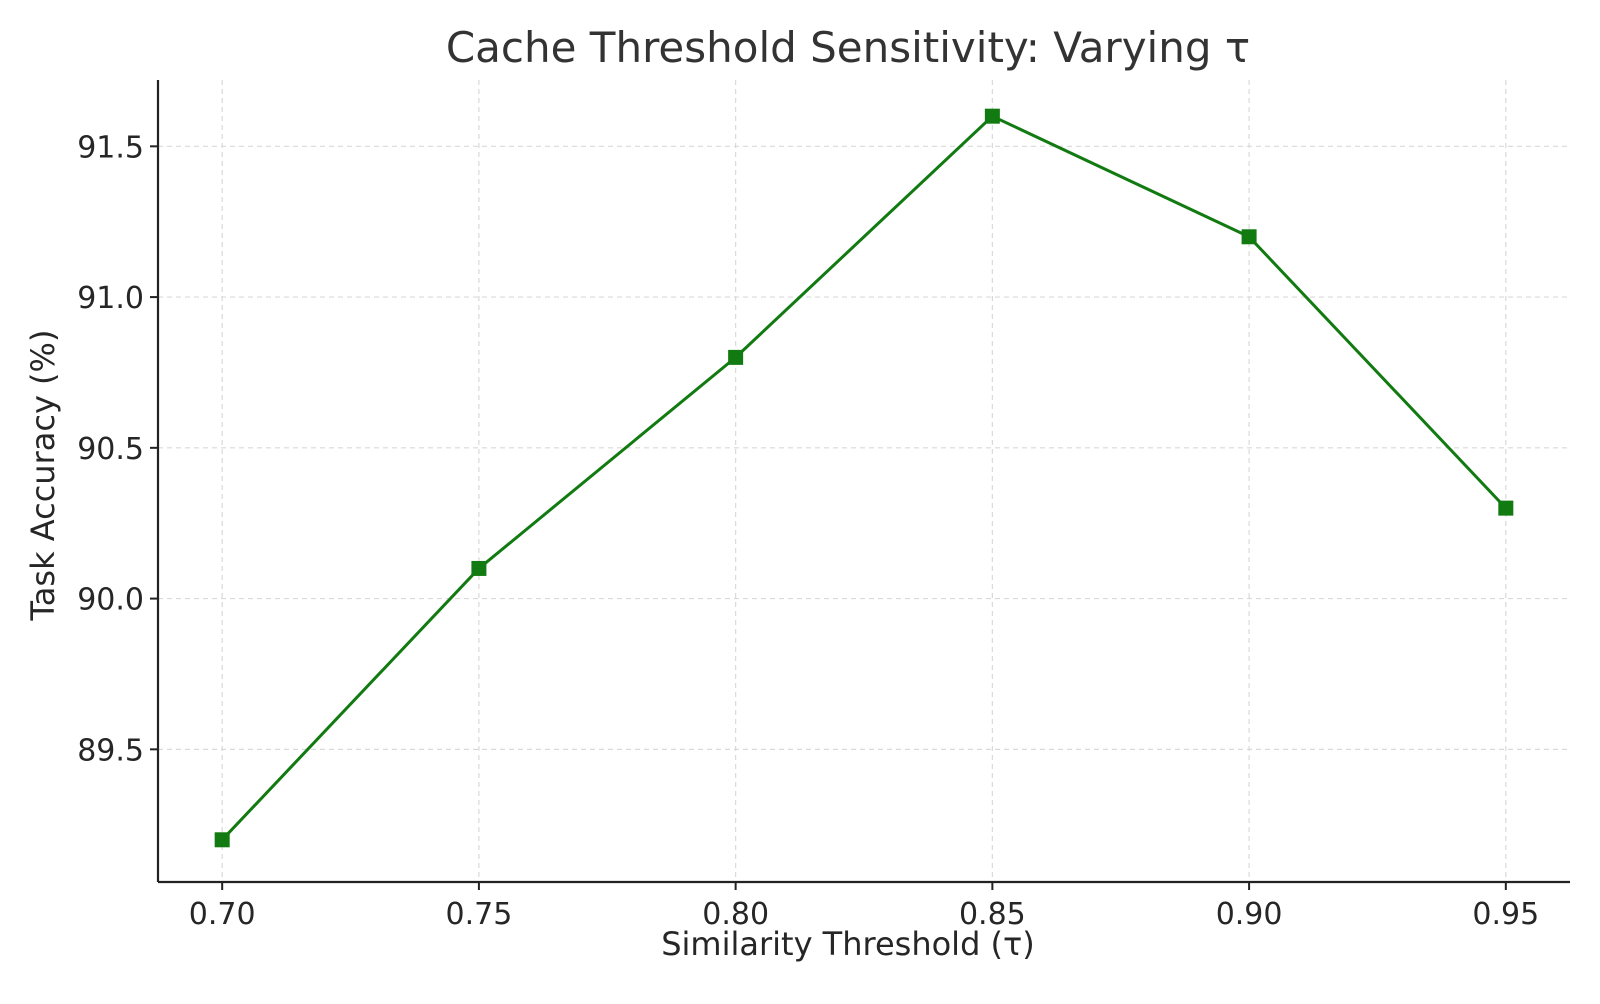  What do you see at coordinates (110, 298) in the screenshot?
I see `y-tick-label: 91.0` at bounding box center [110, 298].